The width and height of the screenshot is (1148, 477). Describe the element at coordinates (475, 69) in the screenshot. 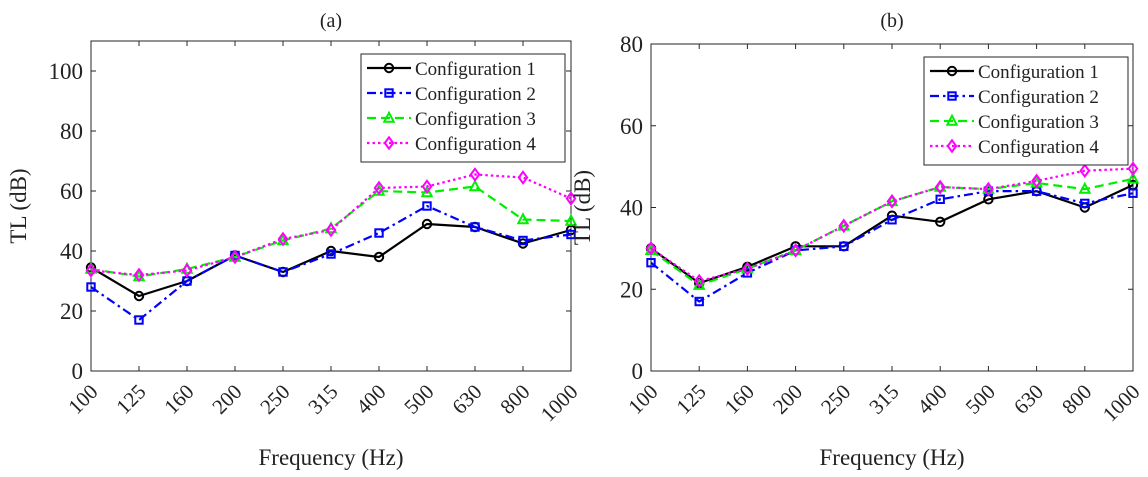

I see `legend-label: Configuration 1` at that location.